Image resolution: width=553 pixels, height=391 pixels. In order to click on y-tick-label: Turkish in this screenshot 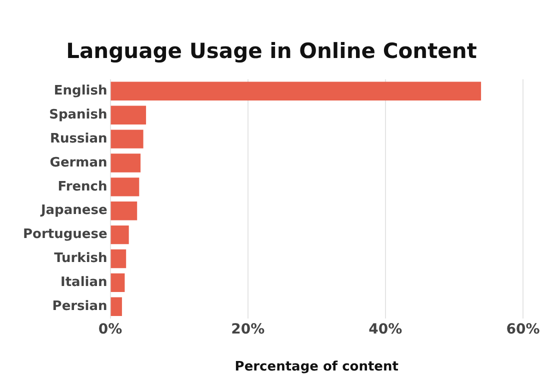, I will do `click(81, 258)`.